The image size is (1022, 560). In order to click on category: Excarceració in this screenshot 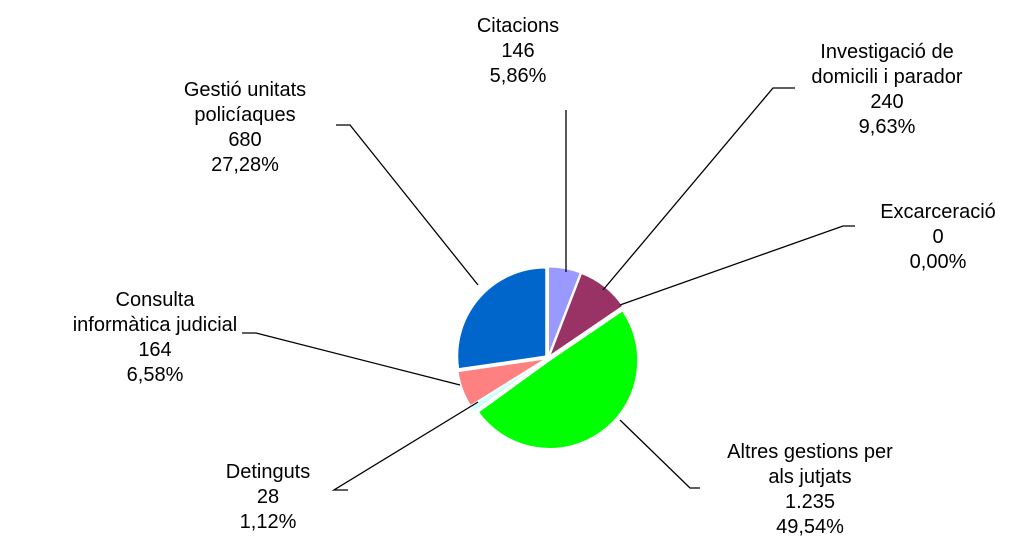, I will do `click(938, 212)`.